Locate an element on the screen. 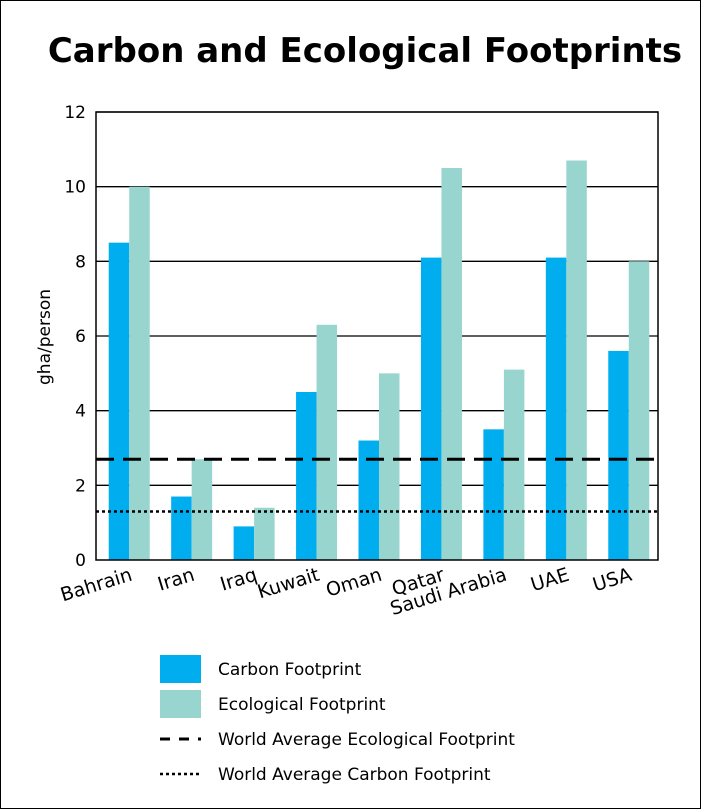  y-tick-label: 2 is located at coordinates (80, 486).